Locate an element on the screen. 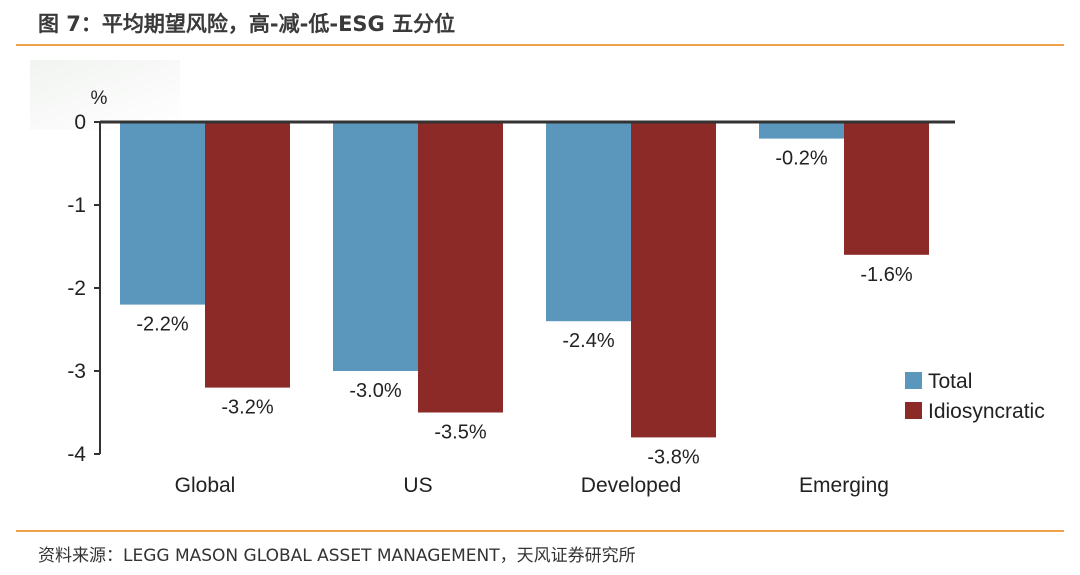 The image size is (1080, 575). x-tick-label: Developed is located at coordinates (631, 485).